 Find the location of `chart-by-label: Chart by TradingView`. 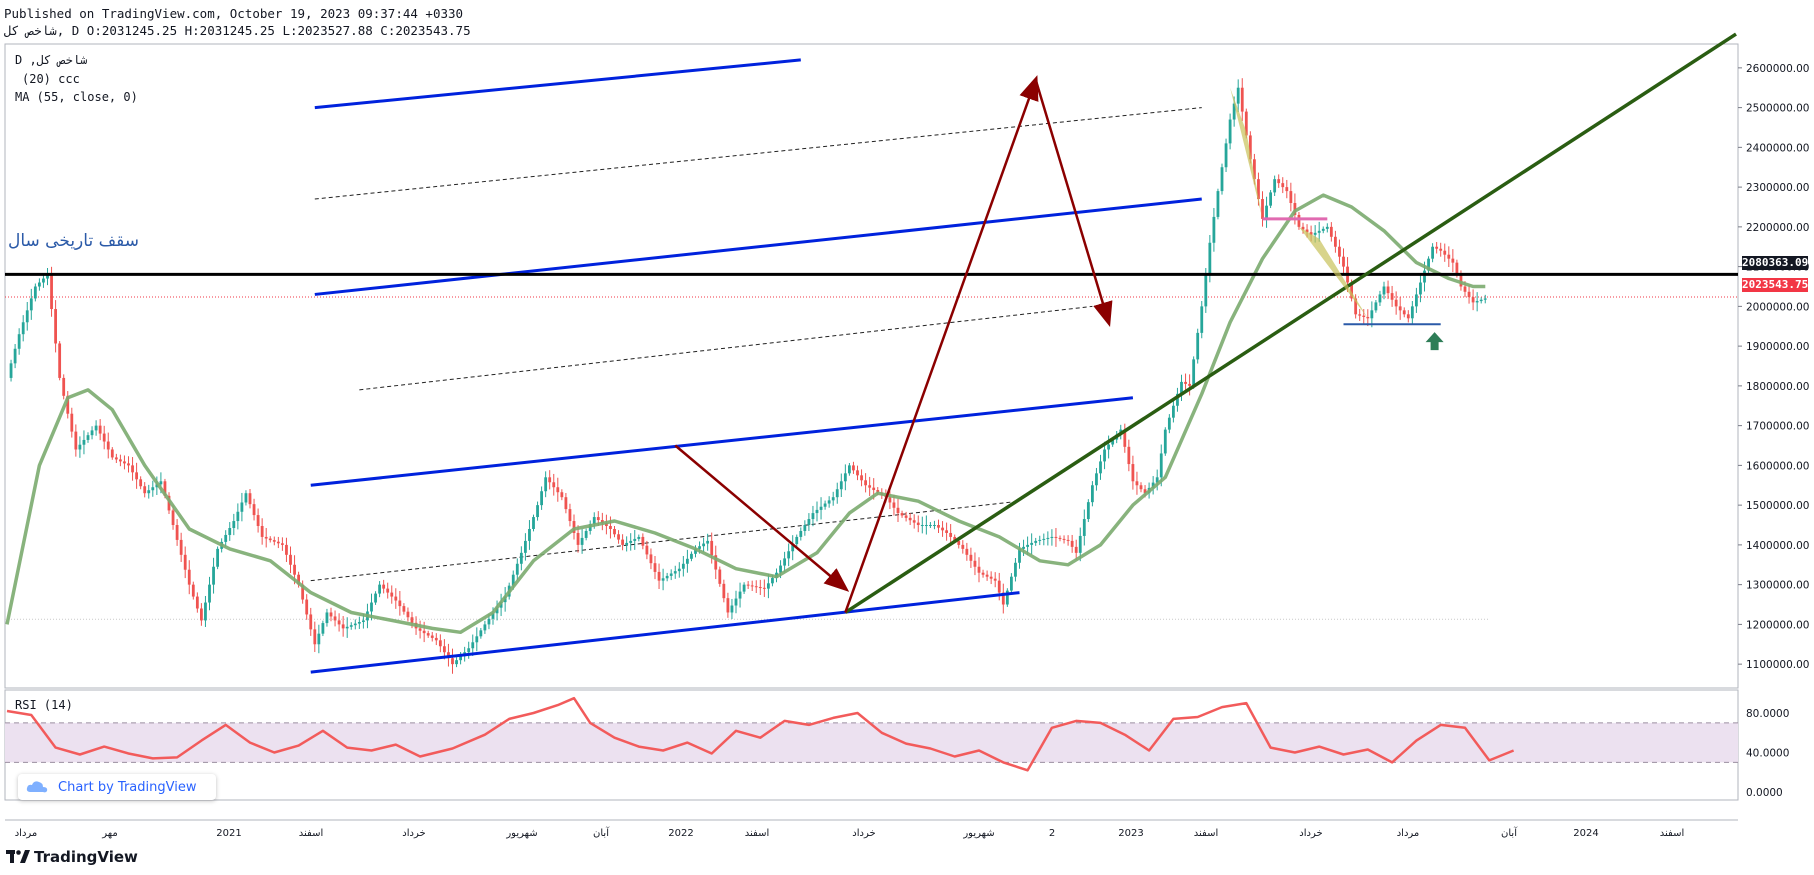

chart-by-label: Chart by TradingView is located at coordinates (127, 787).